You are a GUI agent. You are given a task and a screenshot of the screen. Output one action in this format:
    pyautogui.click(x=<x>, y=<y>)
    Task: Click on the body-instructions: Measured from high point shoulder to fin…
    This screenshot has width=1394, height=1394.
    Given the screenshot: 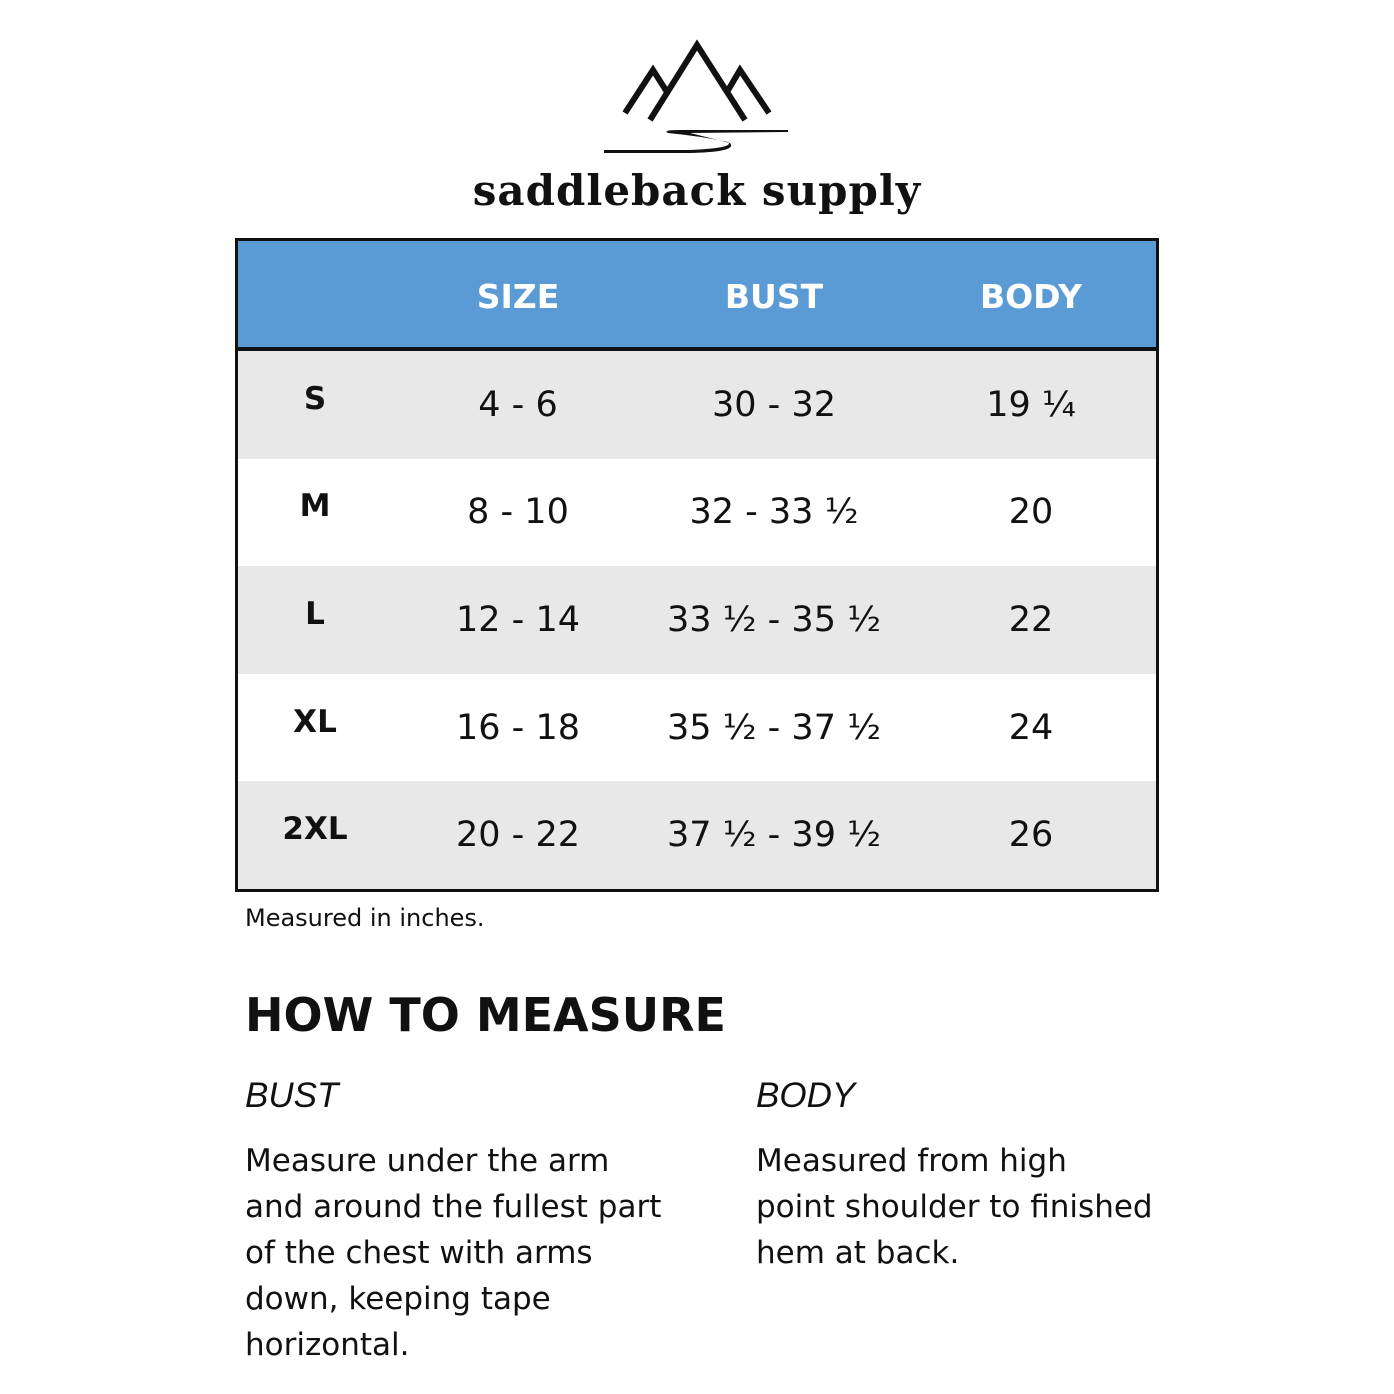 What is the action you would take?
    pyautogui.click(x=966, y=1207)
    